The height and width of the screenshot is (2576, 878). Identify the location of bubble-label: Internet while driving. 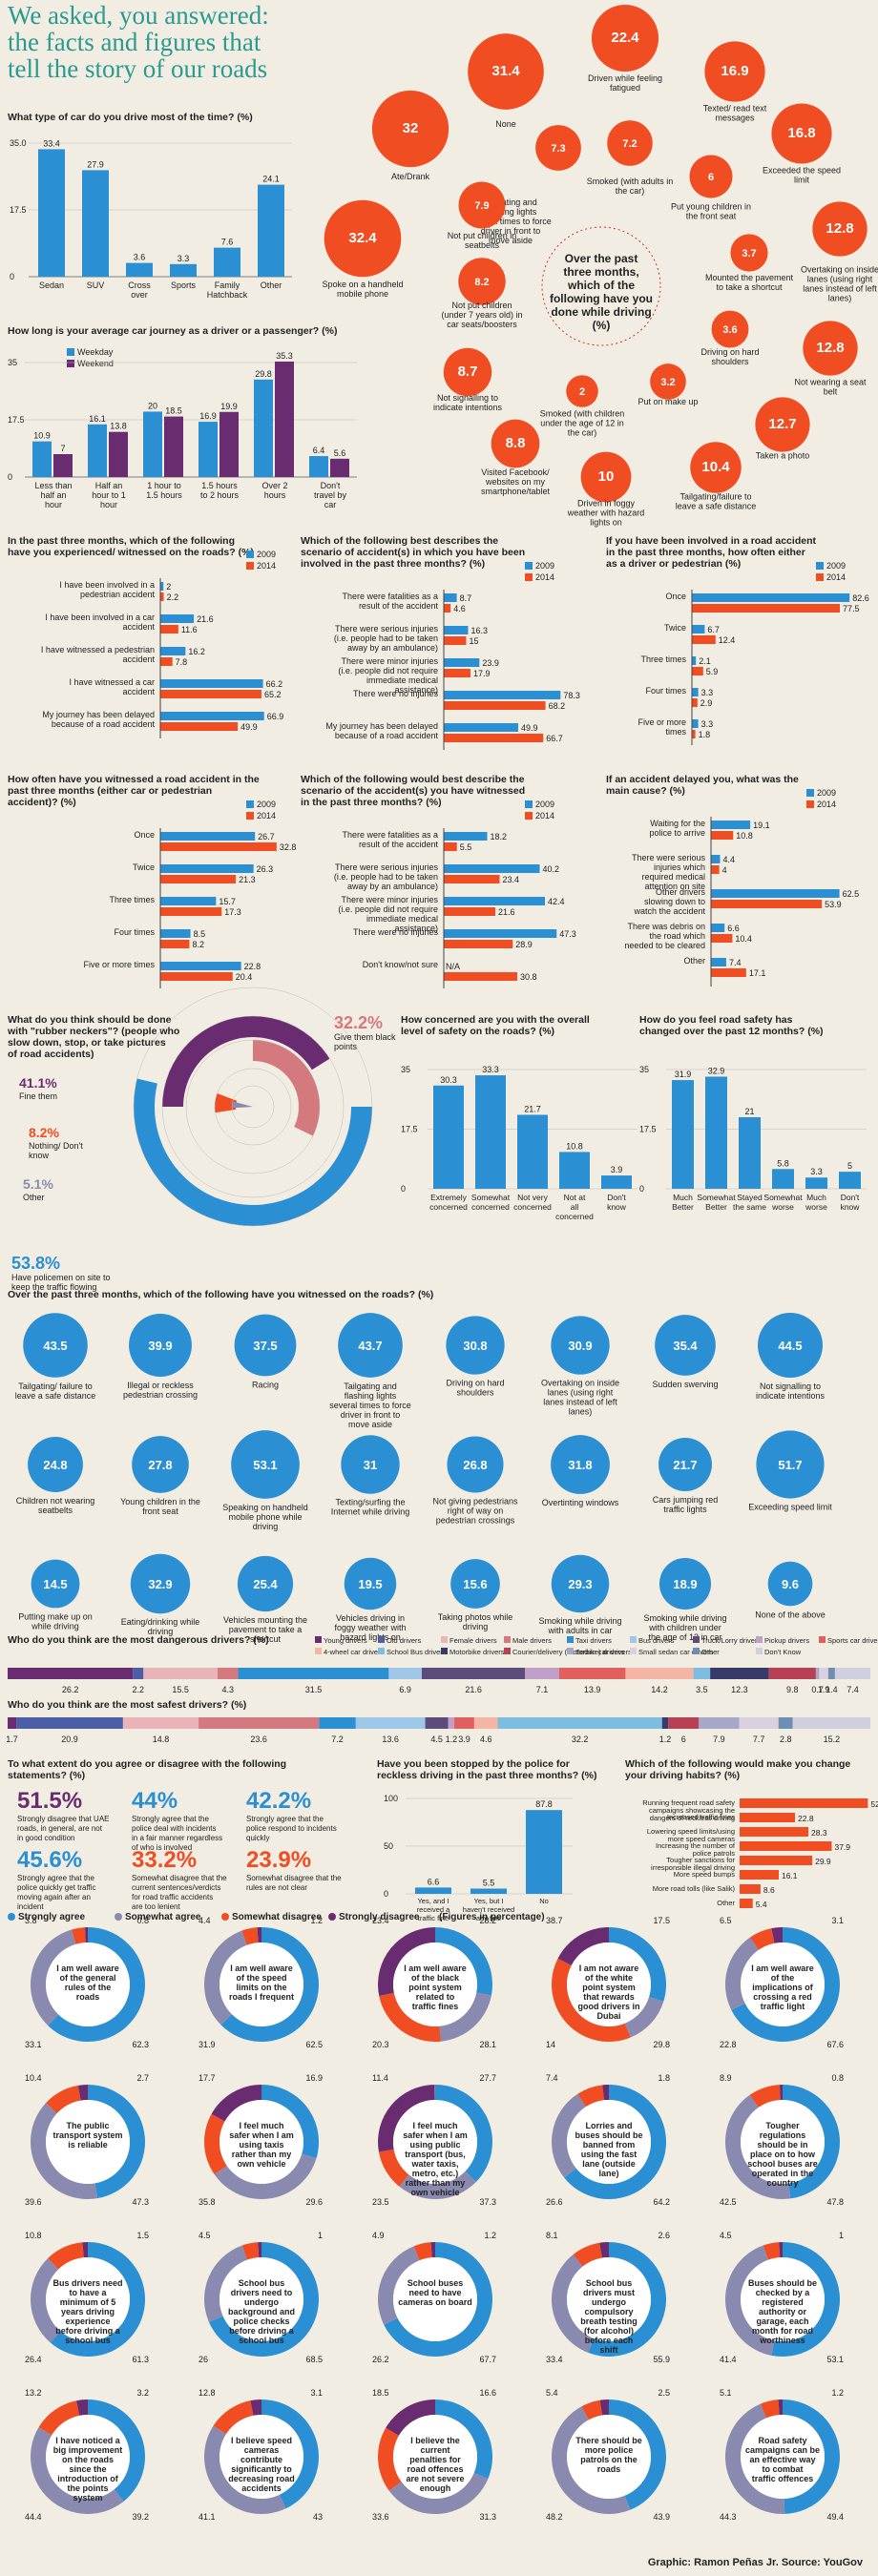
(370, 1512).